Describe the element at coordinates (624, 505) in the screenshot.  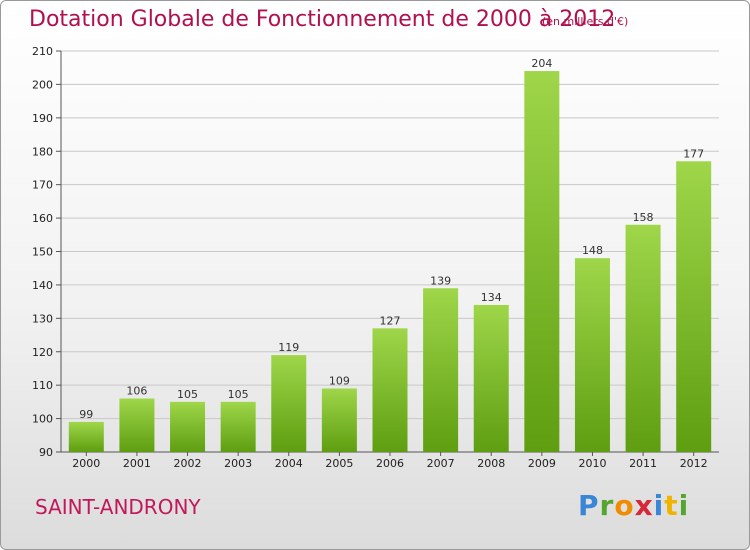
I see `logo-letter: o` at that location.